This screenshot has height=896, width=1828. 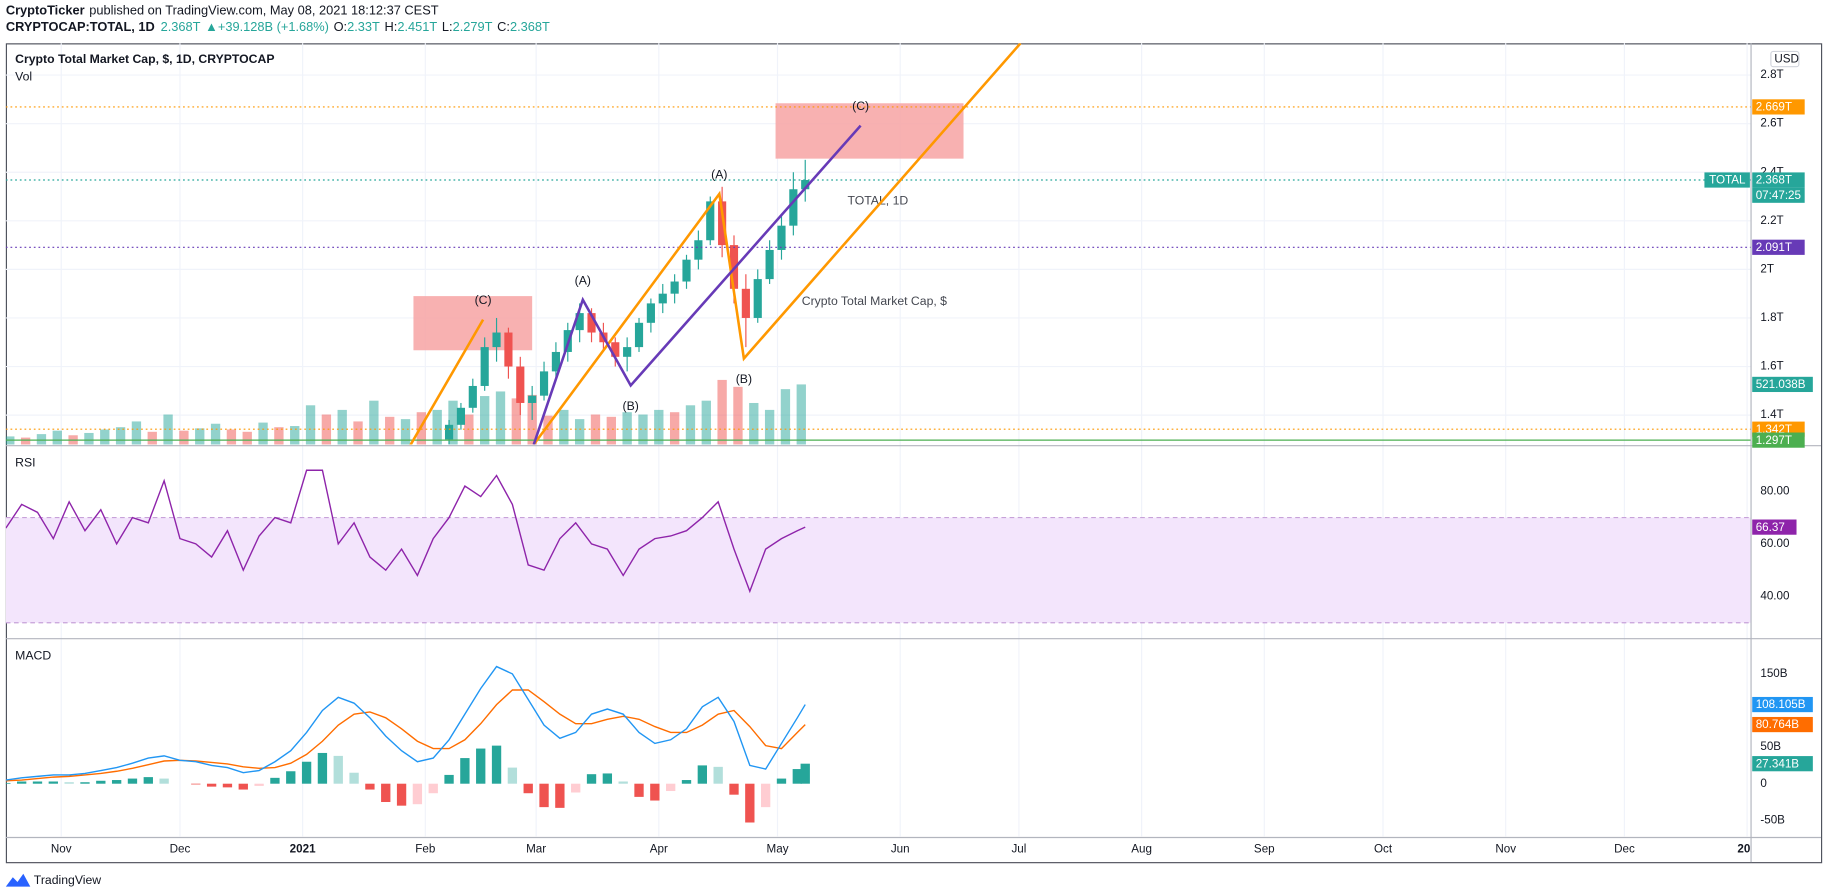 I want to click on x-tick-label: Jun, so click(x=900, y=848).